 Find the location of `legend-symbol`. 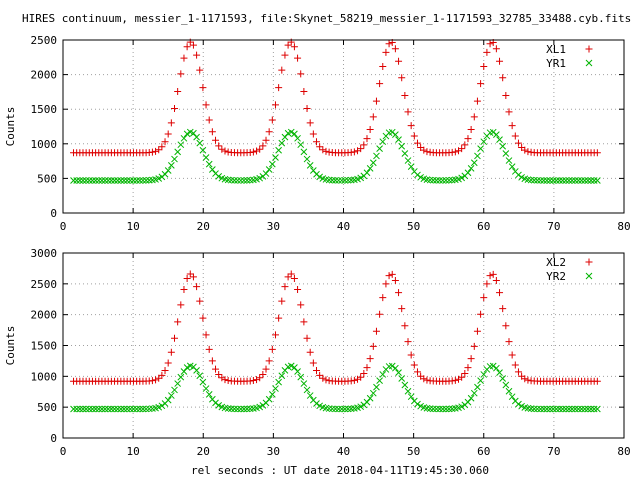

legend-symbol is located at coordinates (589, 262).